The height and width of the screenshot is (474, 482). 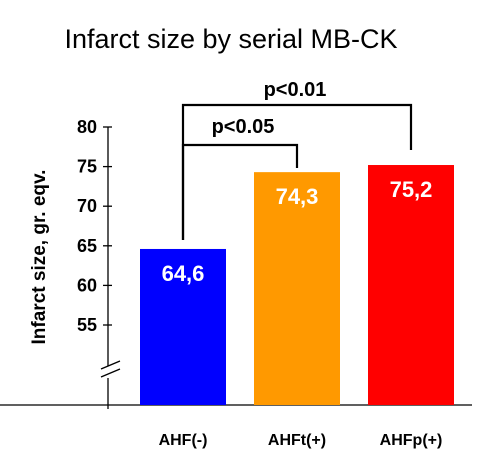 I want to click on x-tick-label: AHFp(+), so click(x=411, y=440).